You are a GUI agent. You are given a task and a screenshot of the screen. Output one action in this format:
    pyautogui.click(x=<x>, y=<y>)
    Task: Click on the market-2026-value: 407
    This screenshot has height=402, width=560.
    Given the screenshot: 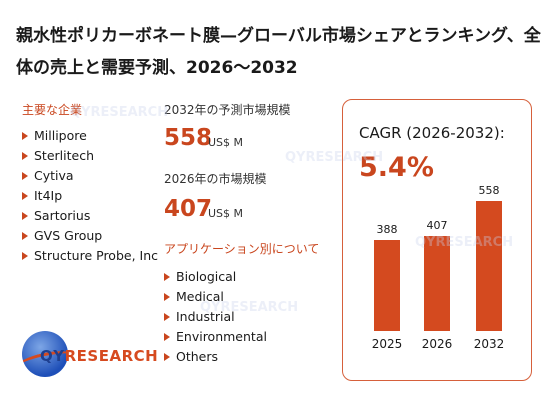 What is the action you would take?
    pyautogui.click(x=188, y=209)
    